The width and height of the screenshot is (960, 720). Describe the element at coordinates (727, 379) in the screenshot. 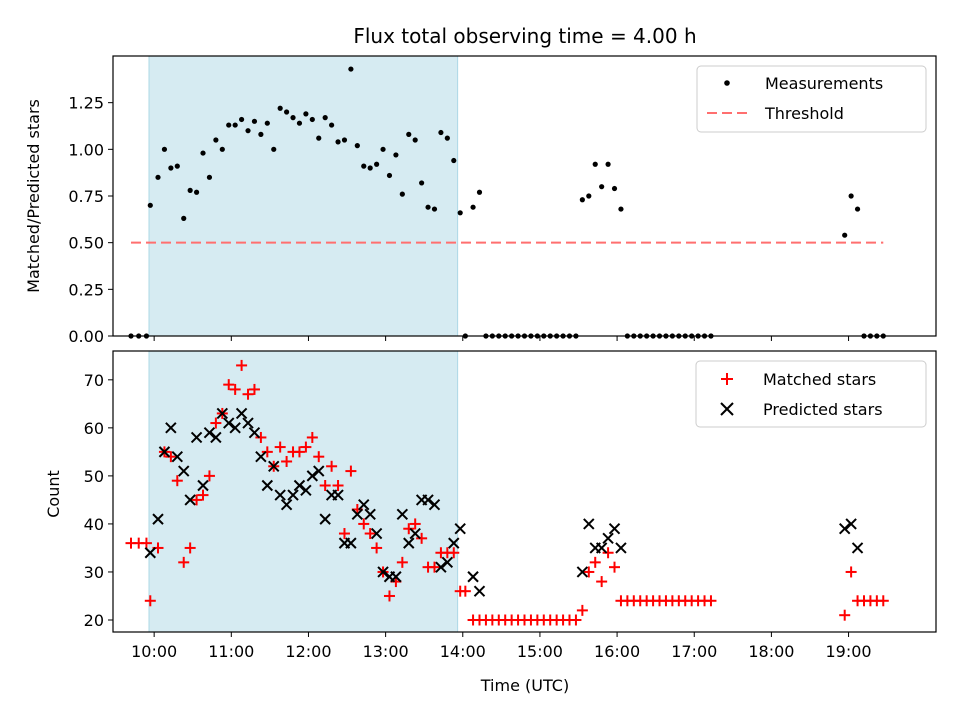

I see `legend-matched-marker` at that location.